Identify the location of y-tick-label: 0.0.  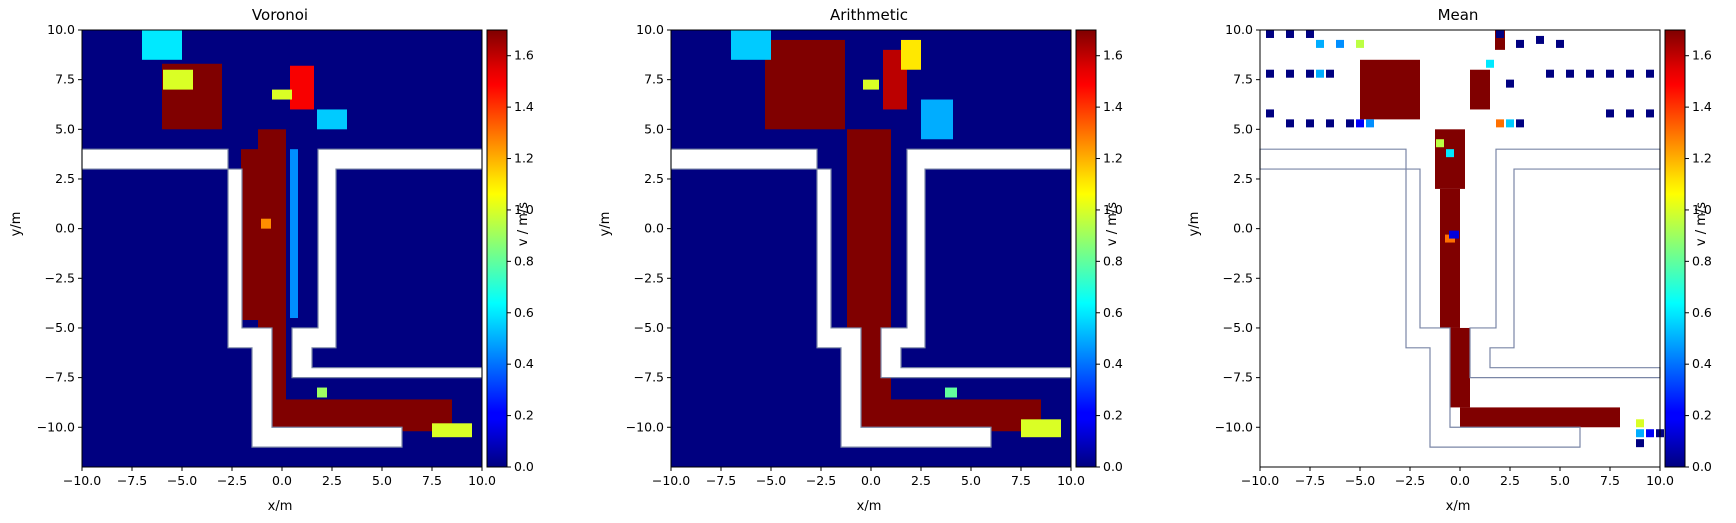
(654, 228).